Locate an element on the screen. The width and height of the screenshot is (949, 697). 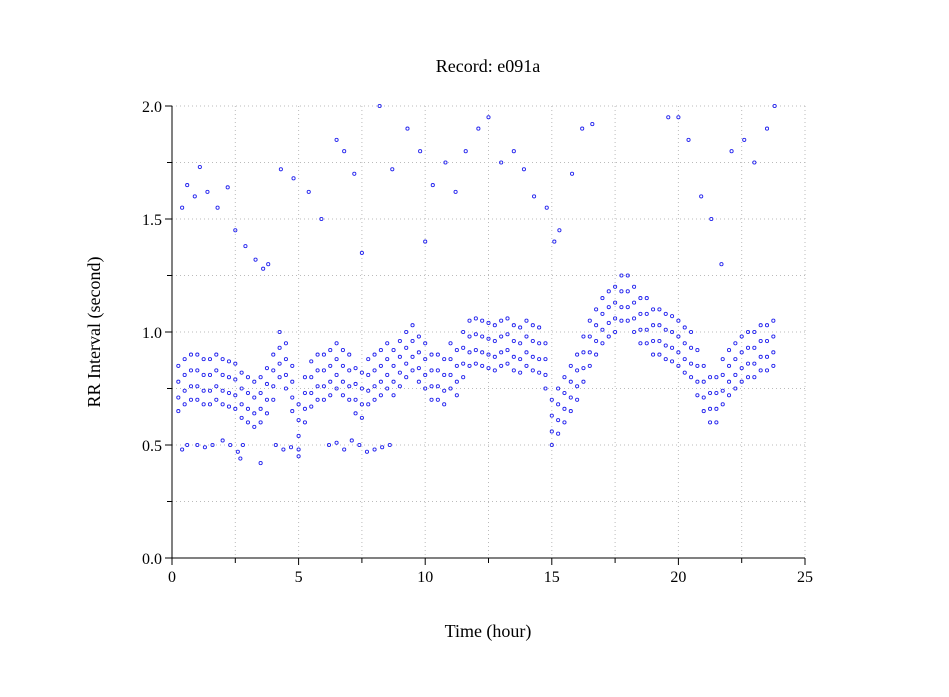
y-axis-label: RR Interval (second) is located at coordinates (94, 332).